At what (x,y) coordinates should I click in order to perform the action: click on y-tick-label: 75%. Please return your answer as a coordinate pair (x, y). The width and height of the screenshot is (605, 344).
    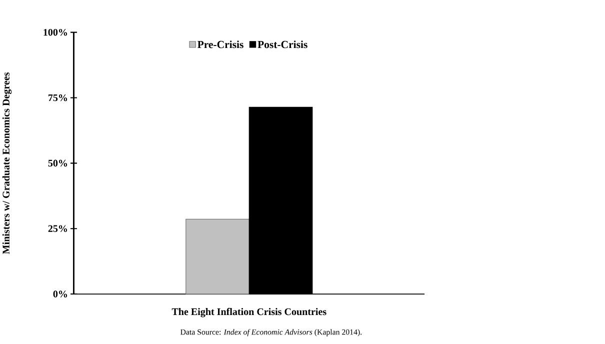
    Looking at the image, I should click on (58, 98).